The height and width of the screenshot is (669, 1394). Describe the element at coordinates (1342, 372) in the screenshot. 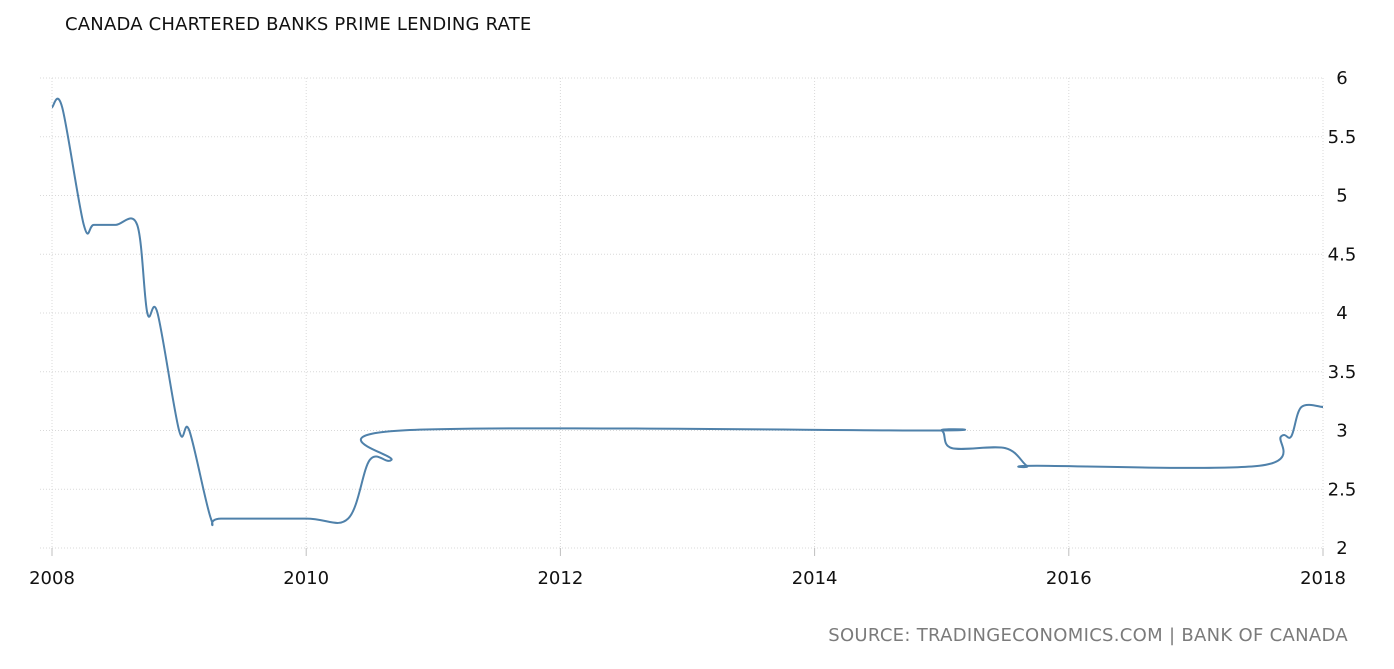

I see `y-tick-label: 3.5` at that location.